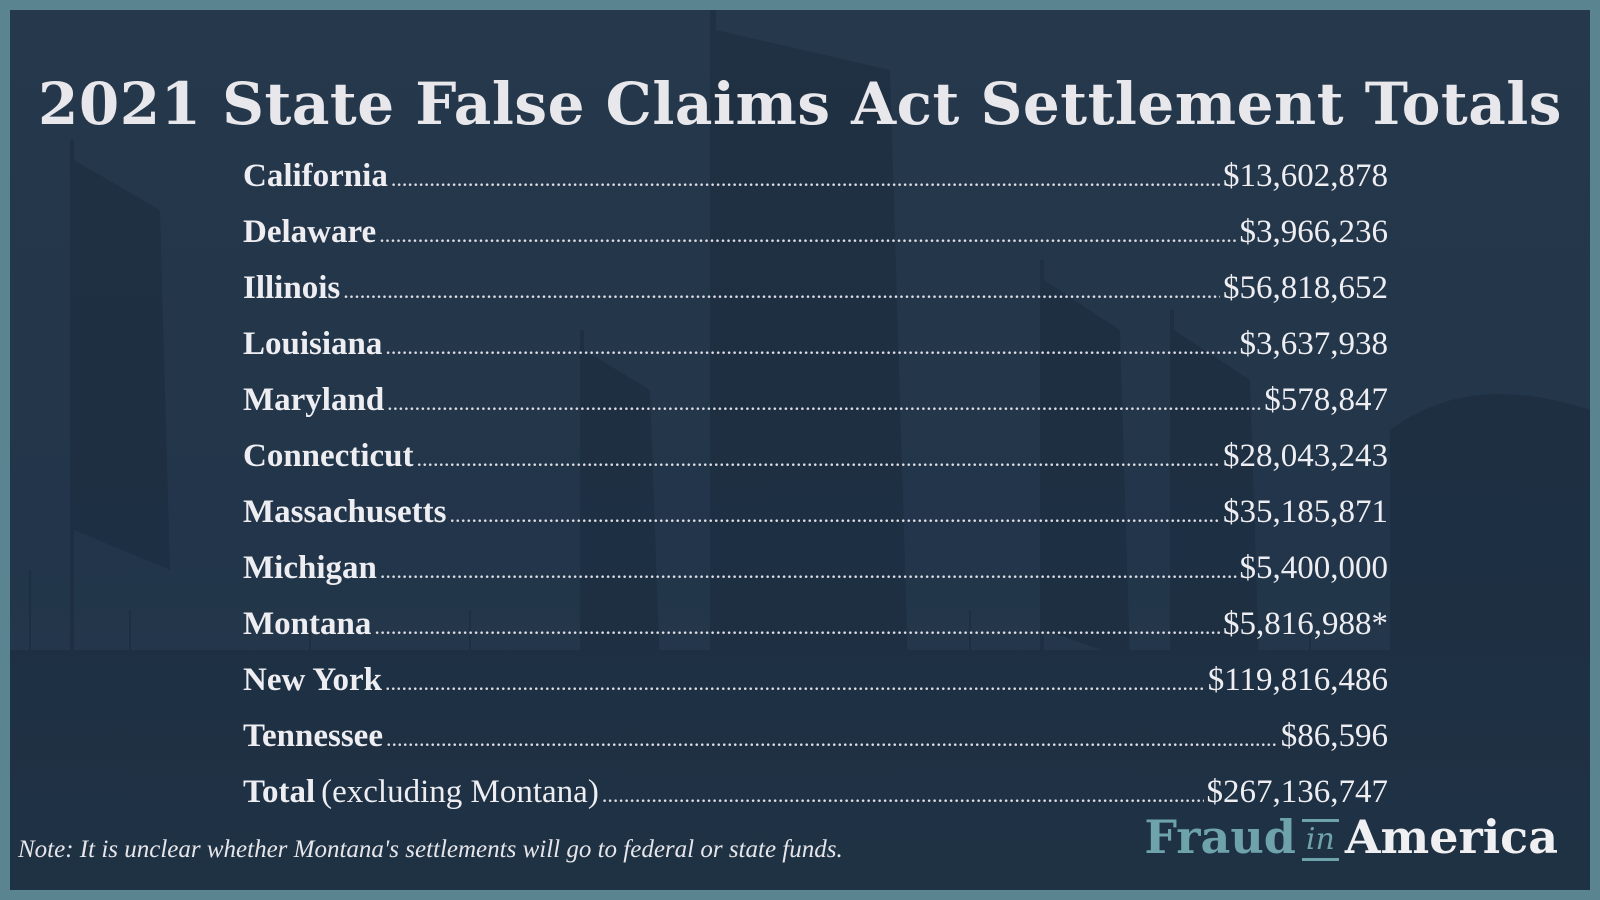  I want to click on list-item: Delaware $3,966,236, so click(815, 242).